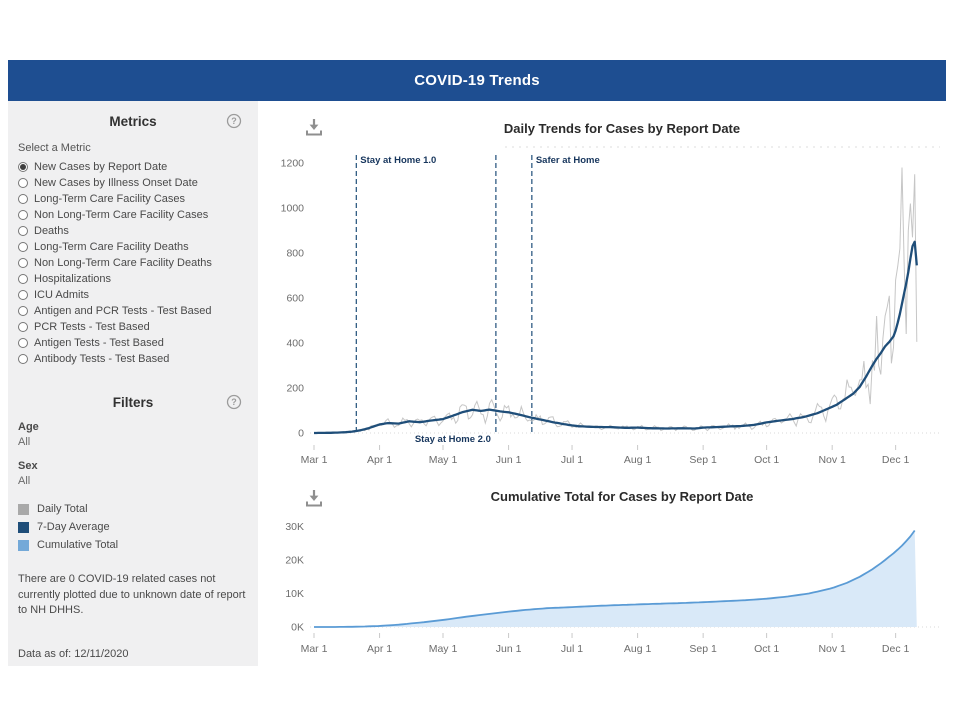  I want to click on metric-radio-label: ICU Admits, so click(62, 295).